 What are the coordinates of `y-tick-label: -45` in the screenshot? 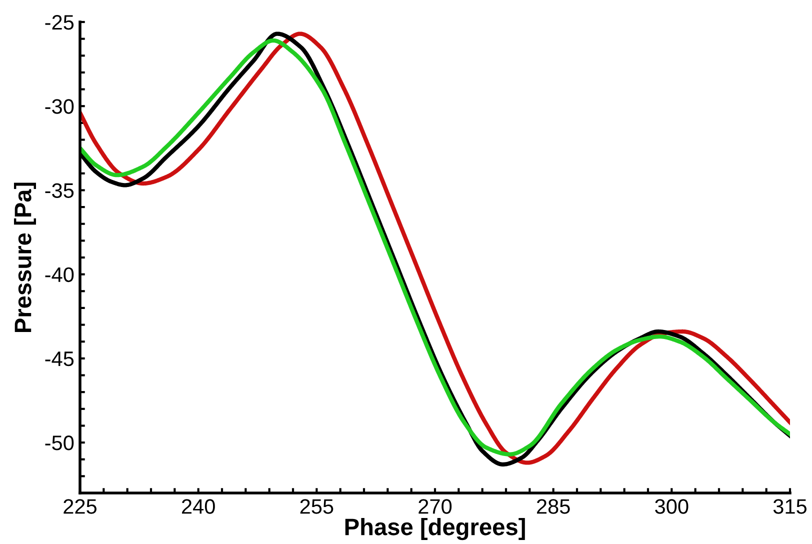 It's located at (59, 359).